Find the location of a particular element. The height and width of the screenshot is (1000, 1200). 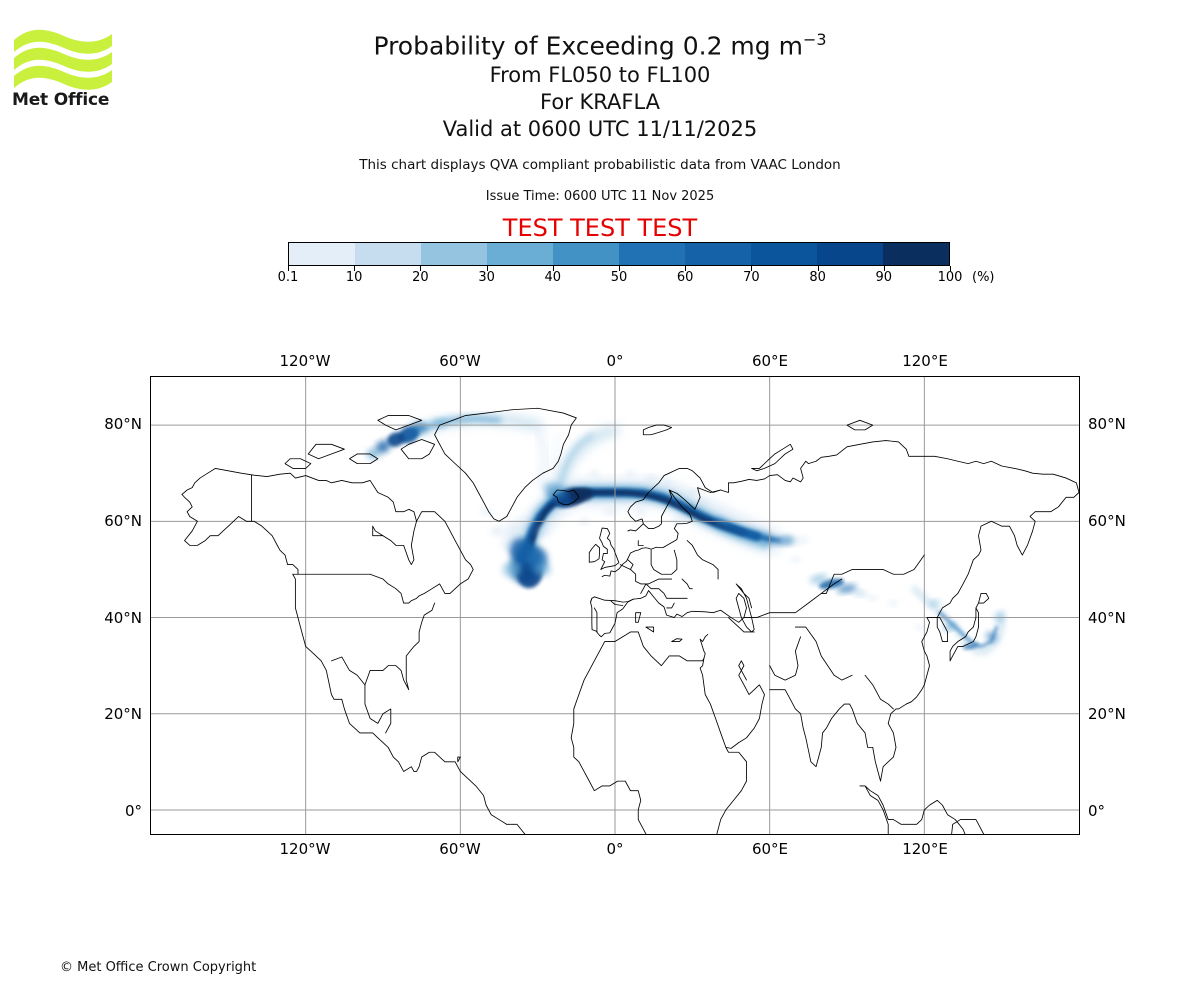

colorbar-tick-labels: 0.1 10 20 30 40 50 60 70 80 90 100 is located at coordinates (620, 277).